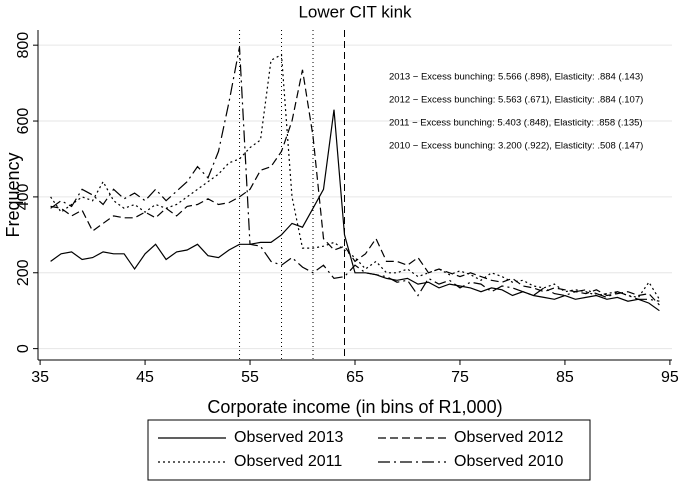 This screenshot has height=484, width=682. I want to click on legend-box, so click(369, 450).